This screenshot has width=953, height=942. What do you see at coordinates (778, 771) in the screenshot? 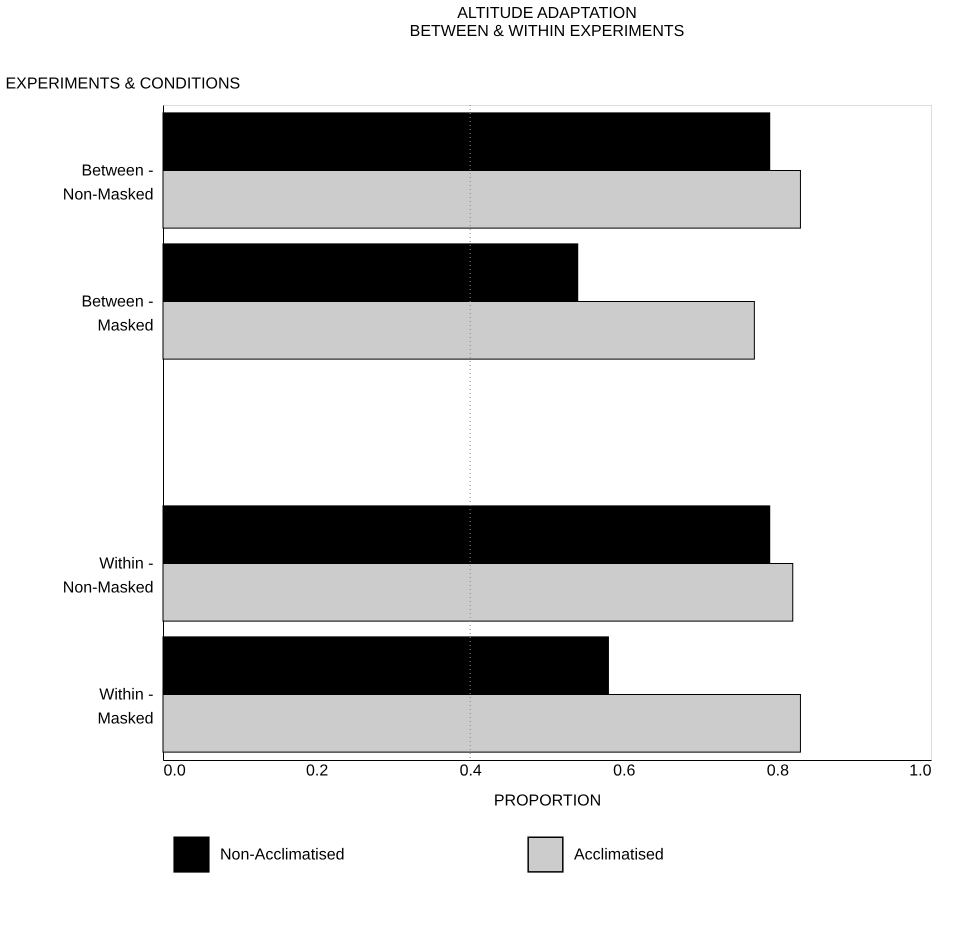
I see `x-tick-label: 0.8` at bounding box center [778, 771].